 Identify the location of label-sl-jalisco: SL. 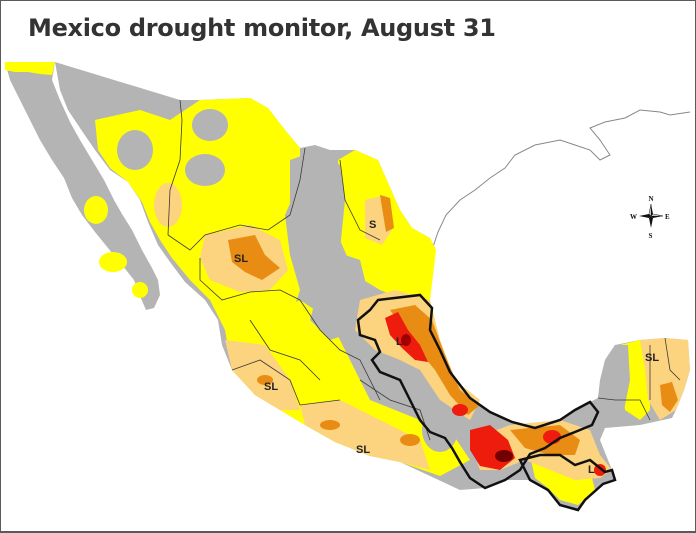
(271, 387).